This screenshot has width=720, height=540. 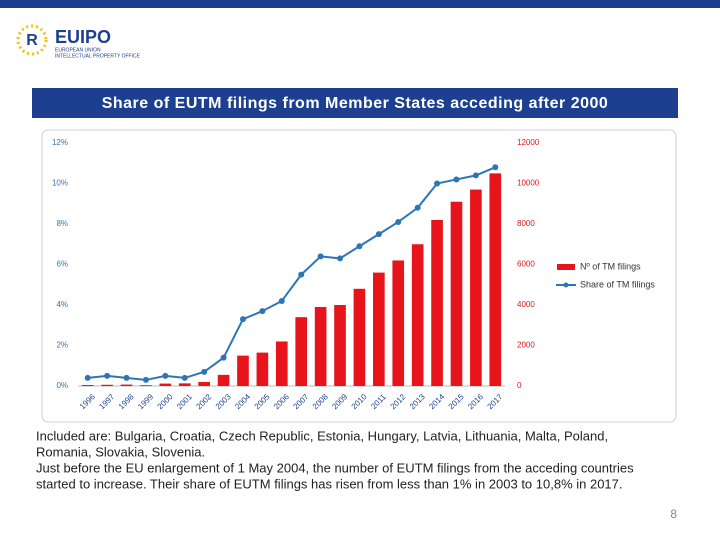 What do you see at coordinates (519, 385) in the screenshot?
I see `y2-tick-label: 0` at bounding box center [519, 385].